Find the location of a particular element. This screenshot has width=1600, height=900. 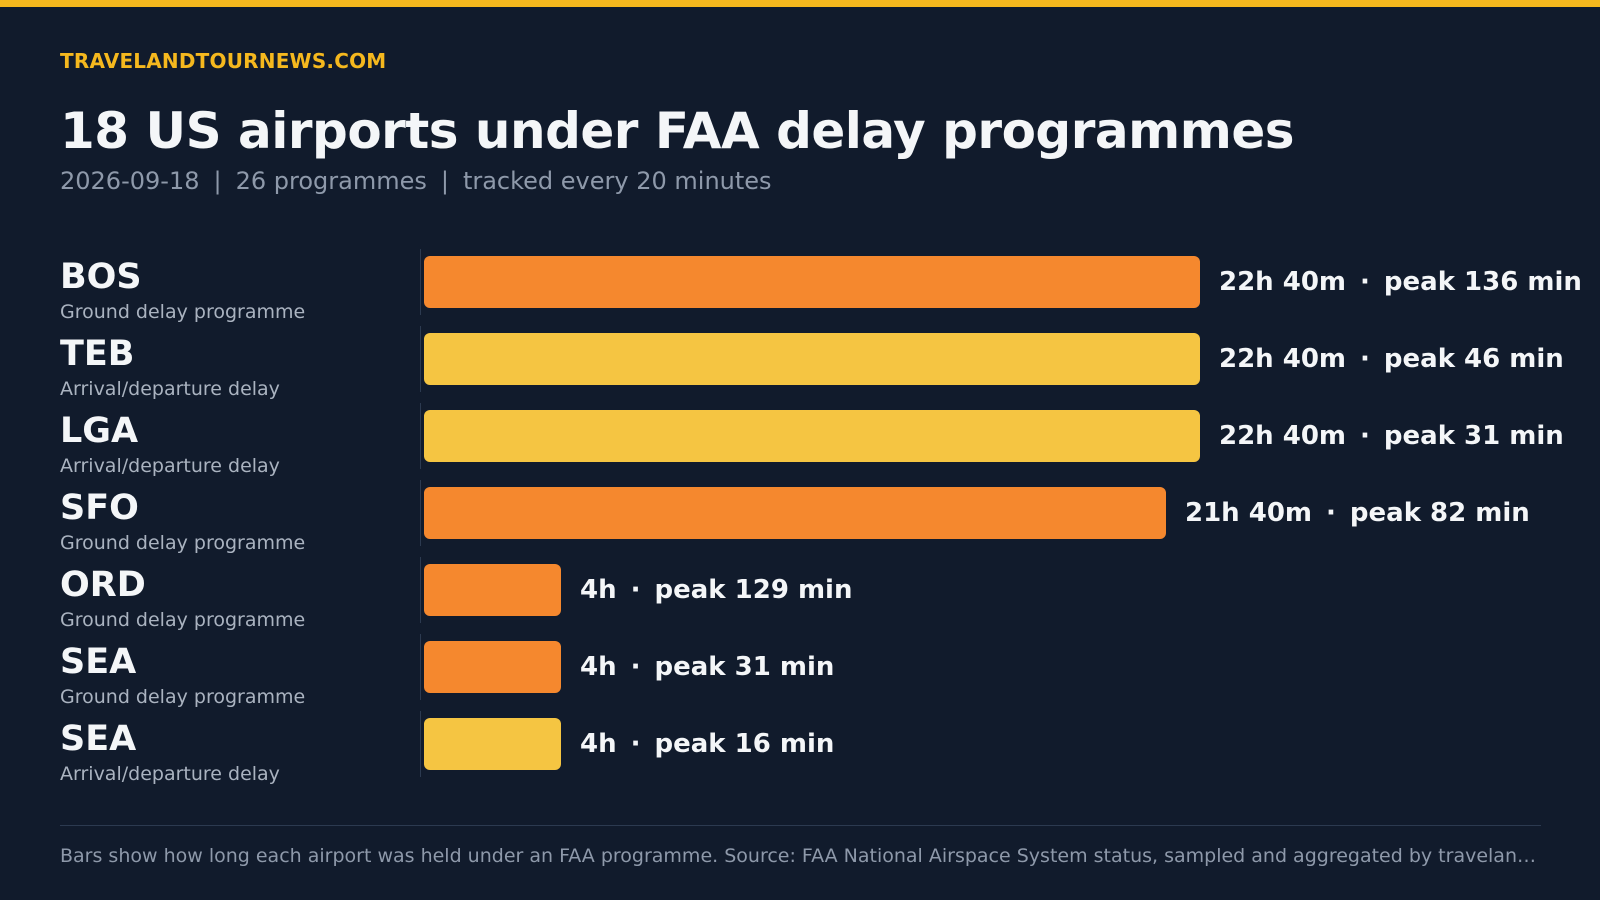

bar-value-label: 4h · peak 31 min is located at coordinates (707, 667).